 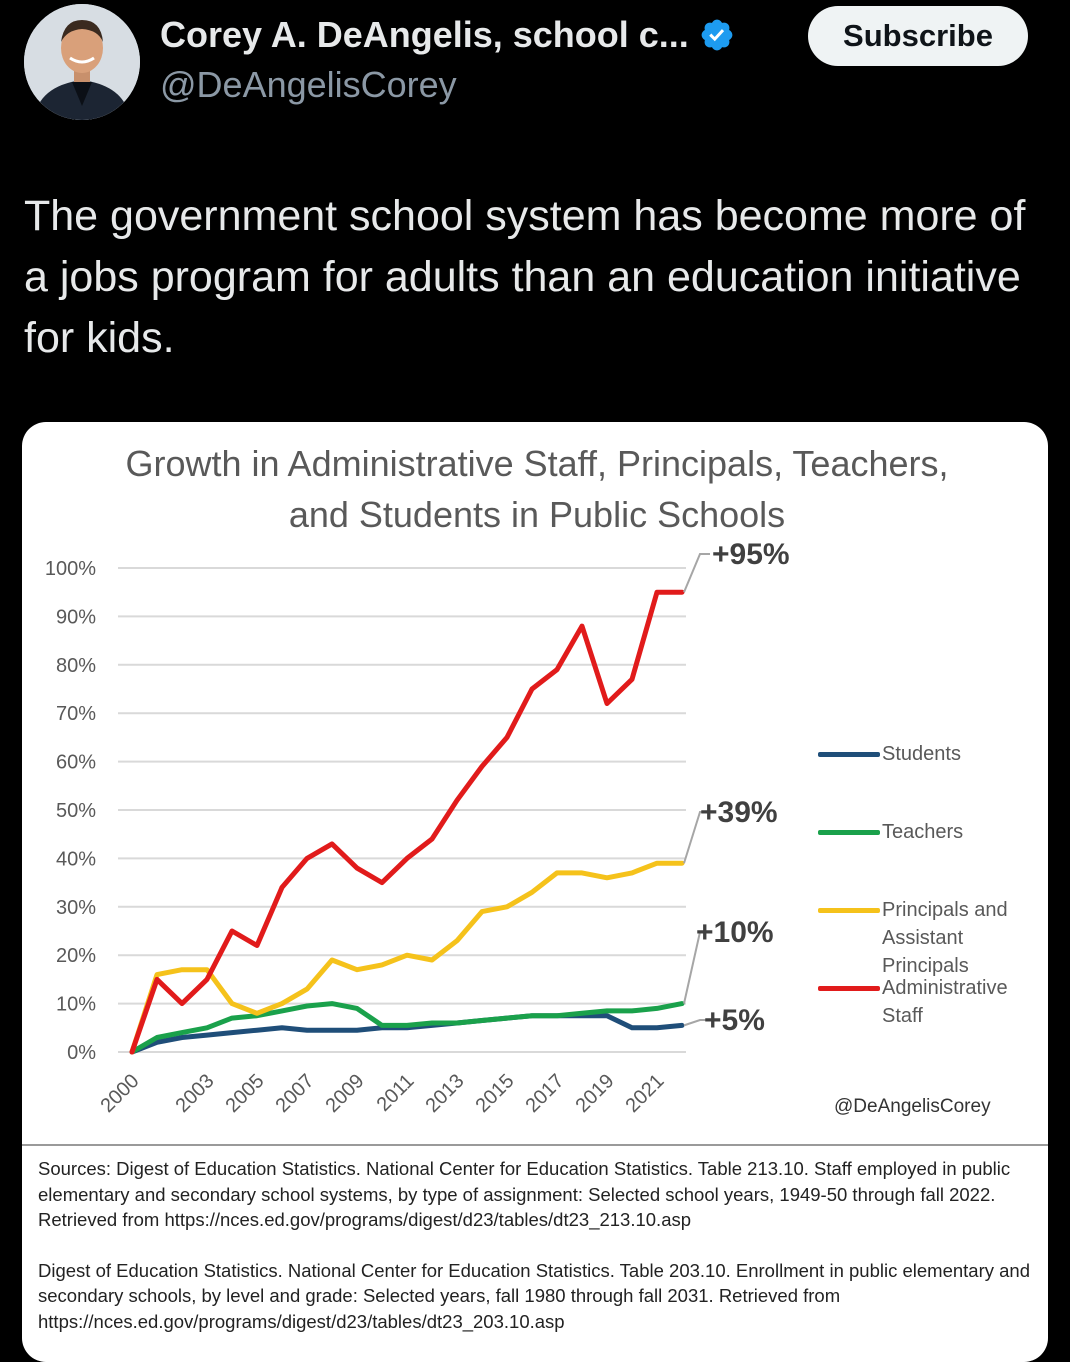 What do you see at coordinates (849, 988) in the screenshot?
I see `legend-swatch-admin` at bounding box center [849, 988].